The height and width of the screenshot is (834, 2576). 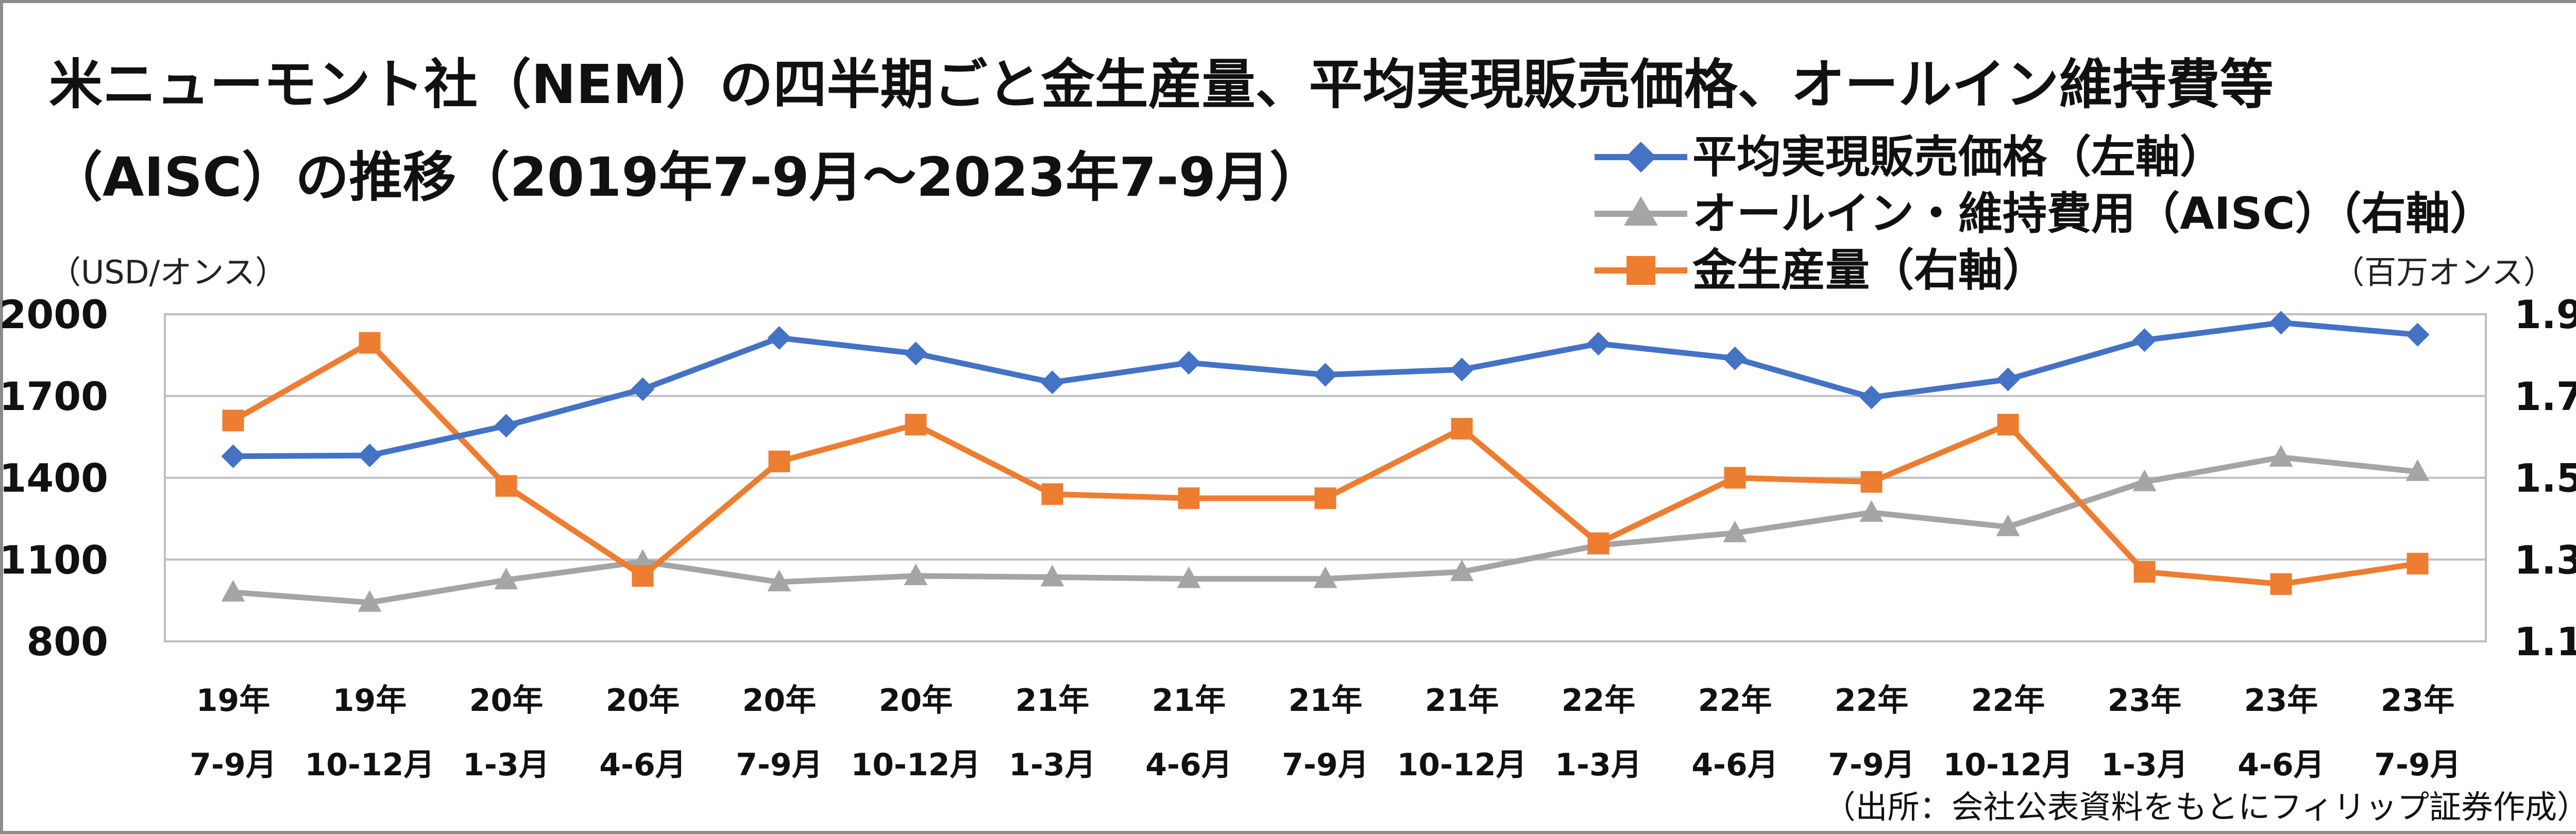 I want to click on legend-marker-square-icon, so click(x=1640, y=270).